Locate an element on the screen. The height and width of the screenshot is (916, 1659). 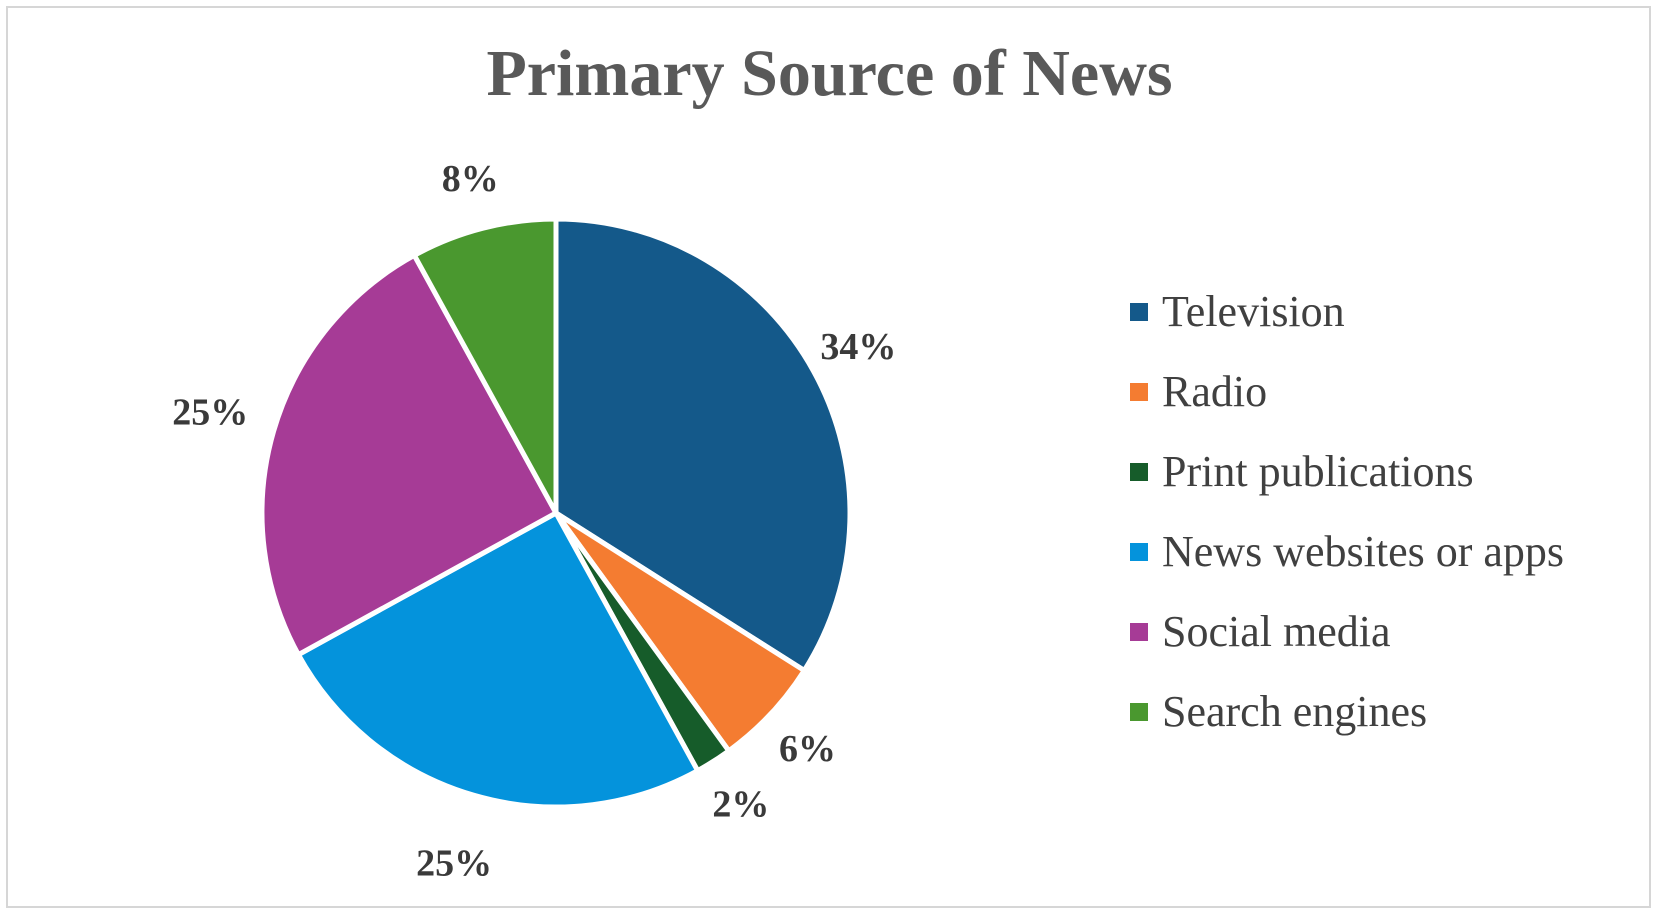
legend-swatch-search-engines is located at coordinates (1139, 712).